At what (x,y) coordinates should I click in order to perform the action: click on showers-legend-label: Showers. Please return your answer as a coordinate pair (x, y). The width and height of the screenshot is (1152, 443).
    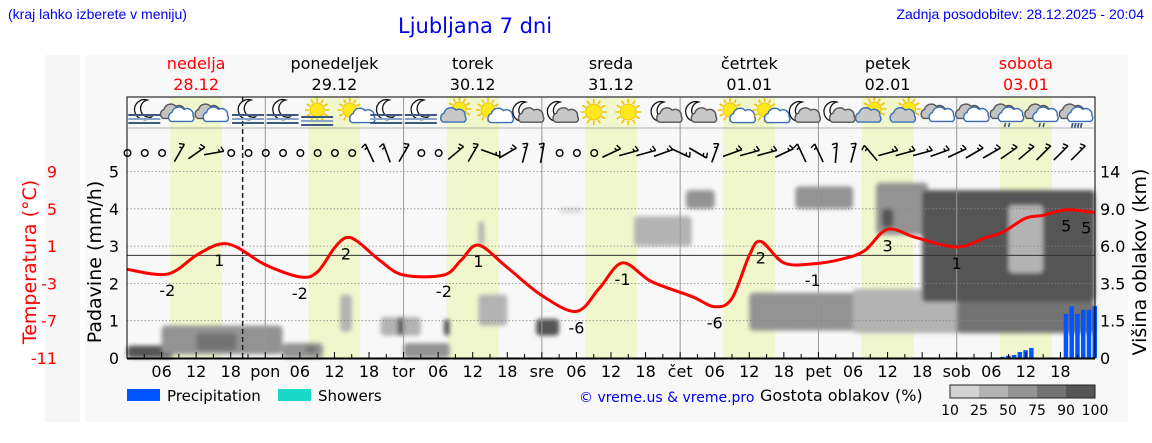
    Looking at the image, I should click on (350, 396).